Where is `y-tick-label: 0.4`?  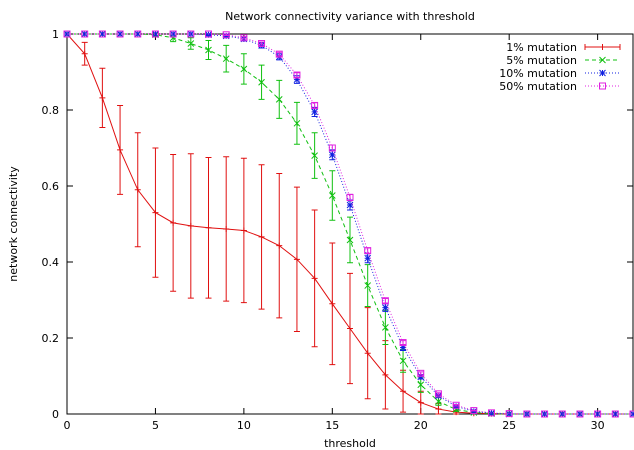
y-tick-label: 0.4 is located at coordinates (51, 262).